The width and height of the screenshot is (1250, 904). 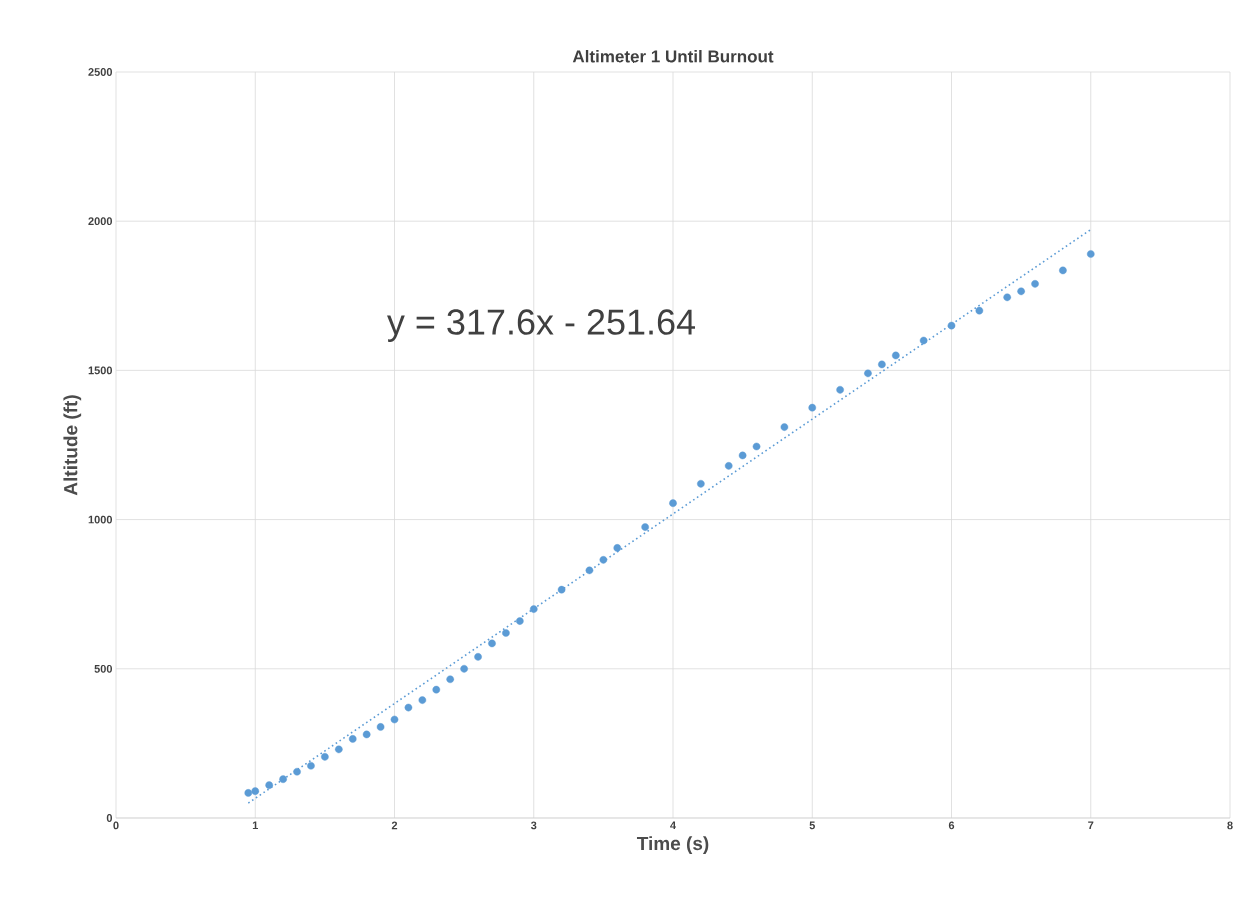 I want to click on x-axis-title: Time (s), so click(x=672, y=845).